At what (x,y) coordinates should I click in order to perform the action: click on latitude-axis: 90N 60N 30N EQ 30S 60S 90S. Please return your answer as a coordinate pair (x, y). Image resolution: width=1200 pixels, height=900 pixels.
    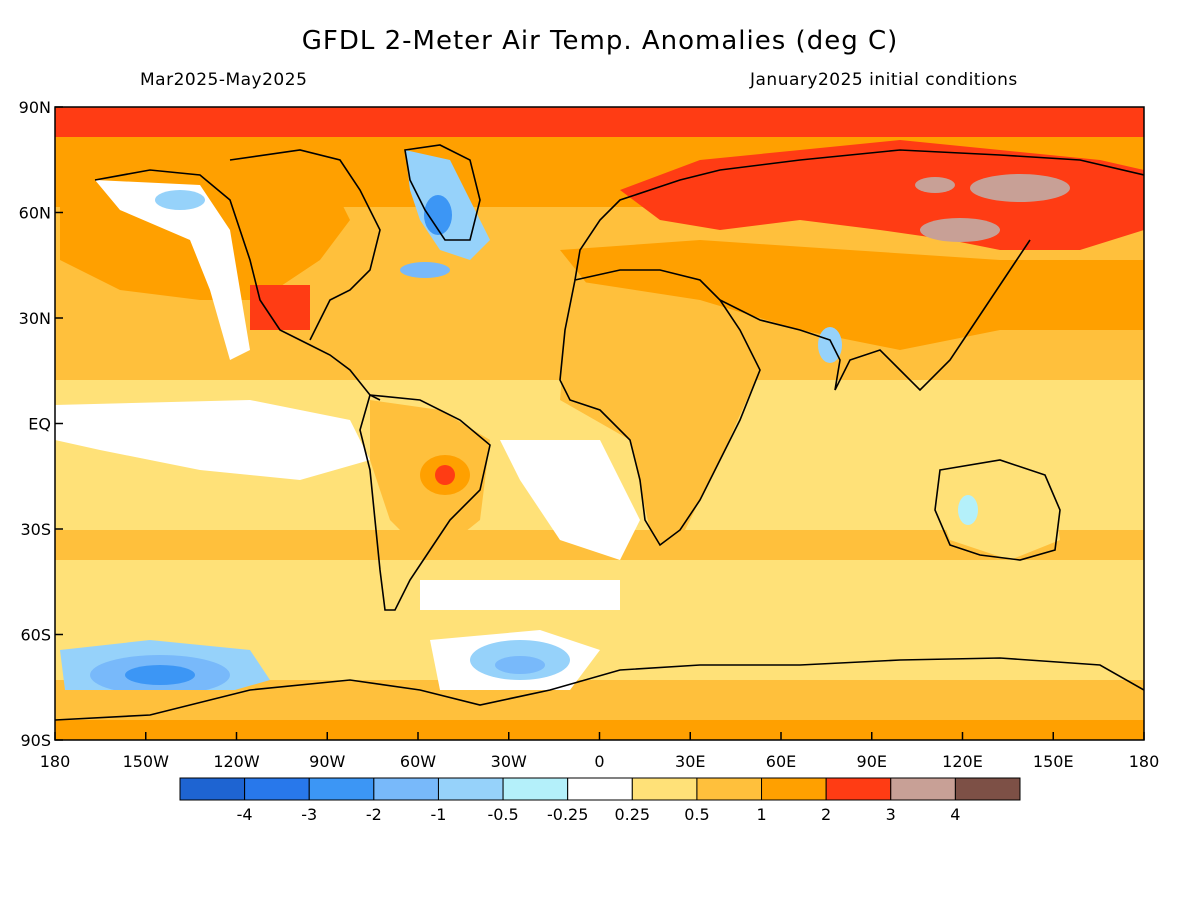
    Looking at the image, I should click on (41, 424).